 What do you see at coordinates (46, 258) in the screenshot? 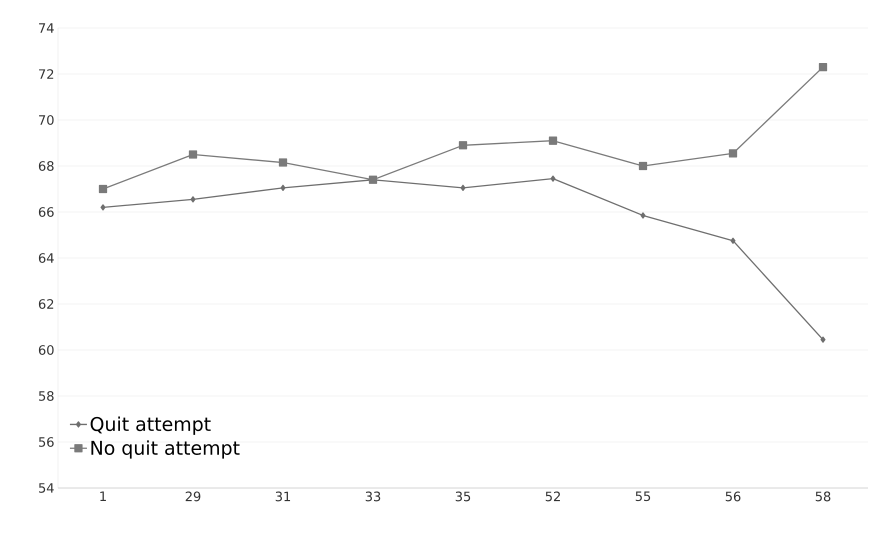
I see `y-tick-label: 64` at bounding box center [46, 258].